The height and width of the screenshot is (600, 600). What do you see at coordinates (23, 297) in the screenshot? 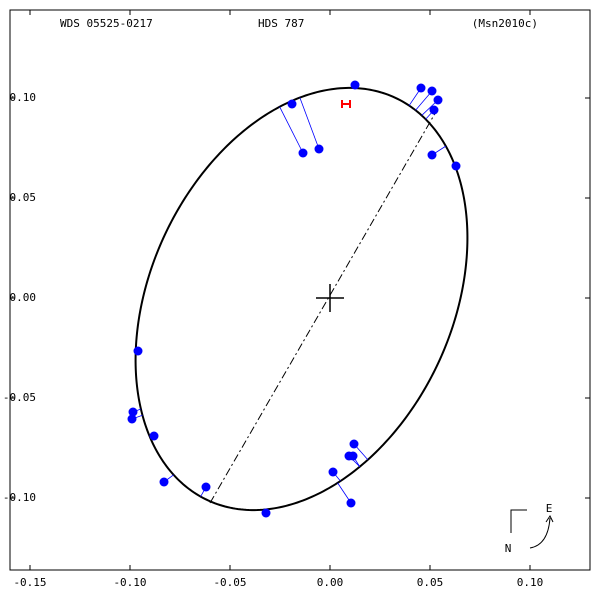
I see `y-tick-label: 0.00` at bounding box center [23, 297].